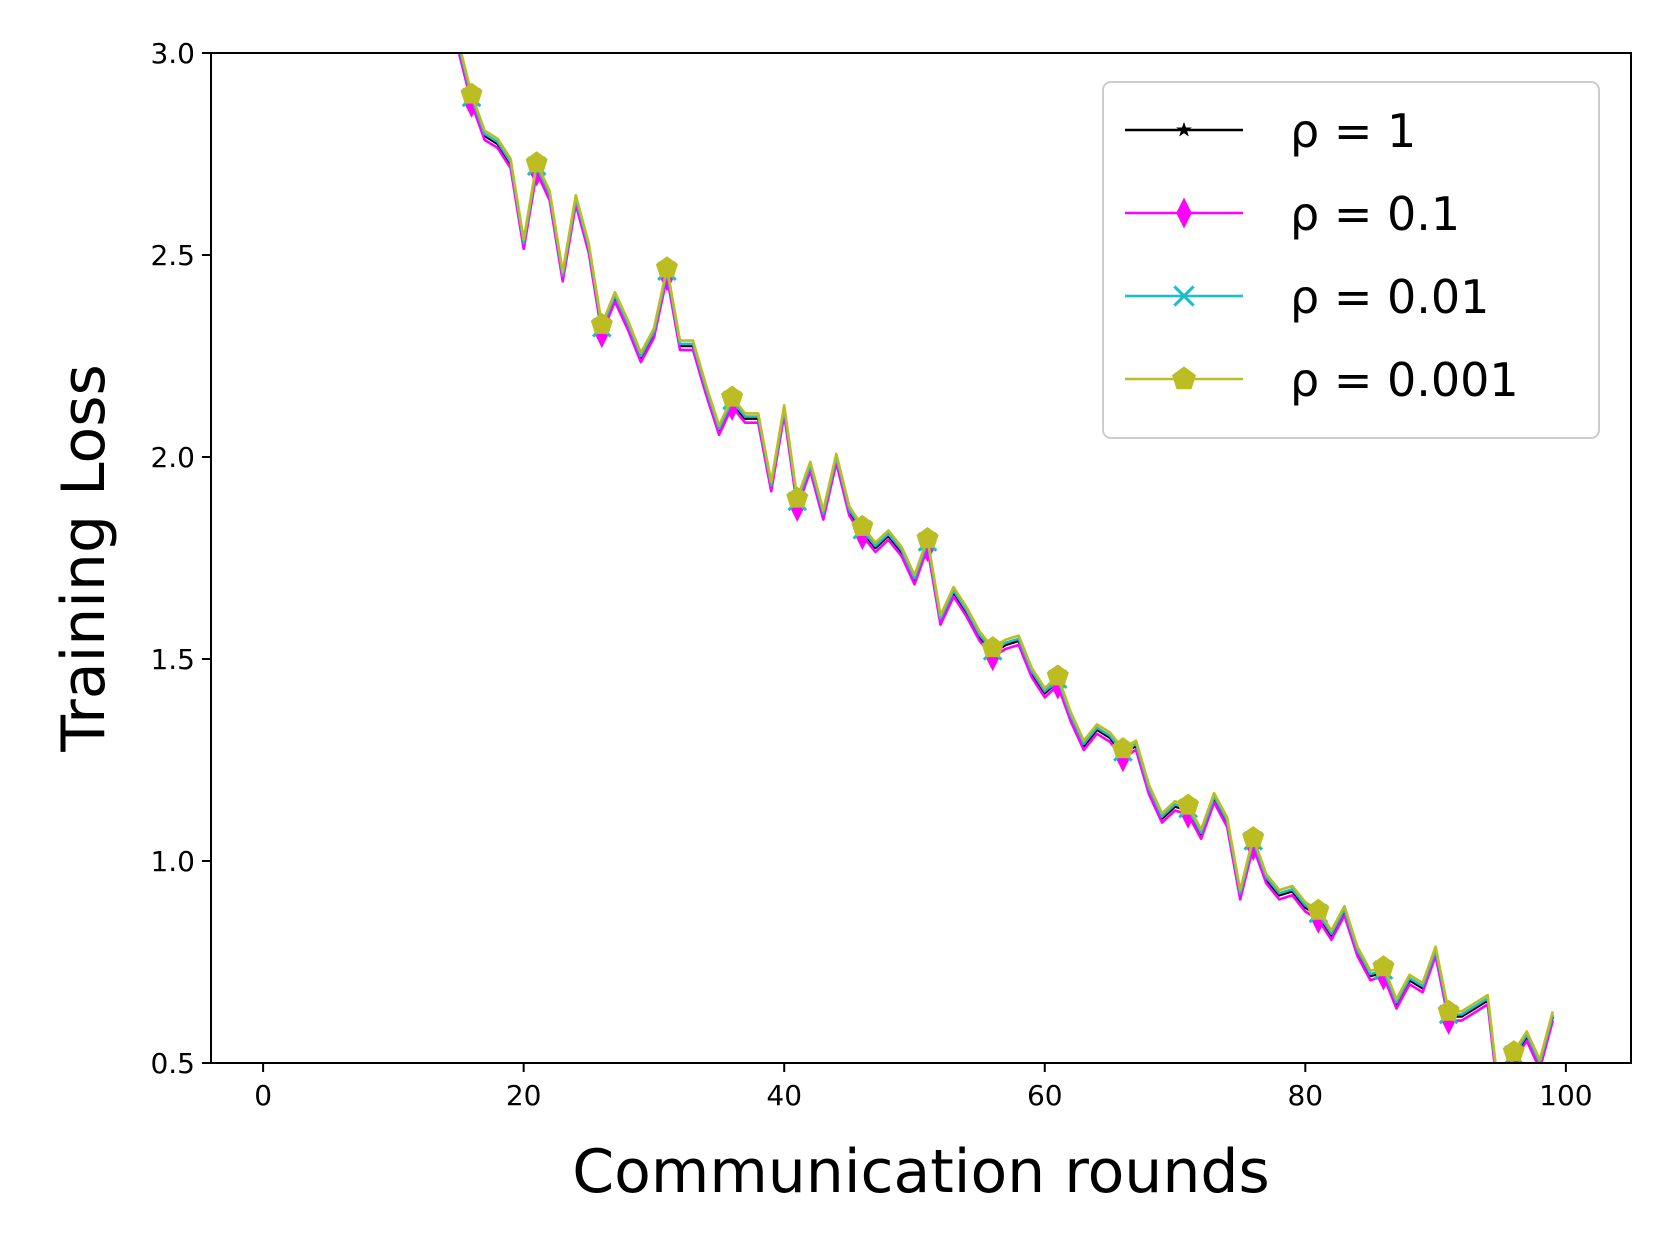 This screenshot has width=1660, height=1245. Describe the element at coordinates (1565, 1095) in the screenshot. I see `x-tick-label: 100` at that location.